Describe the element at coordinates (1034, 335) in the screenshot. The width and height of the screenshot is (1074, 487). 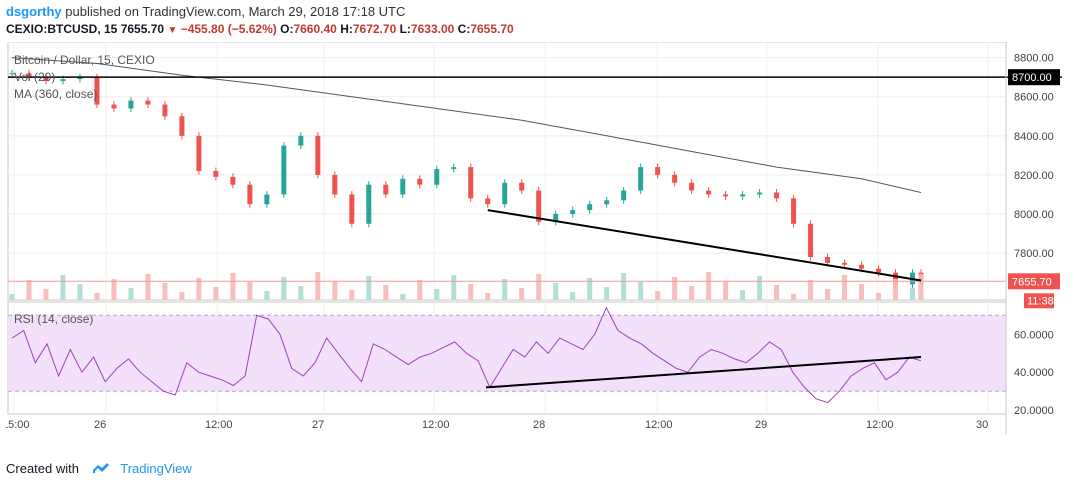
I see `rsi-tick-label: 60.0000` at that location.